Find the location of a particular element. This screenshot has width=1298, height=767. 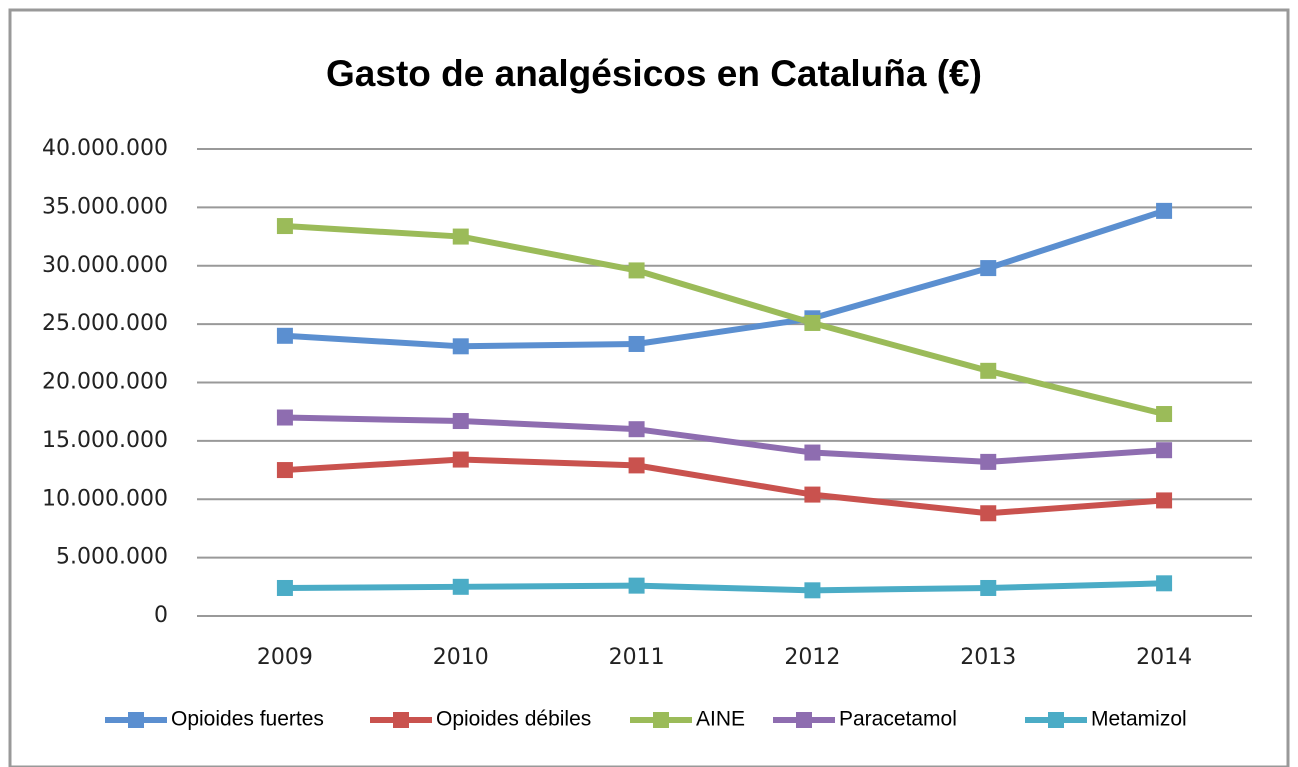

x-tick-label: 2009 is located at coordinates (285, 657).